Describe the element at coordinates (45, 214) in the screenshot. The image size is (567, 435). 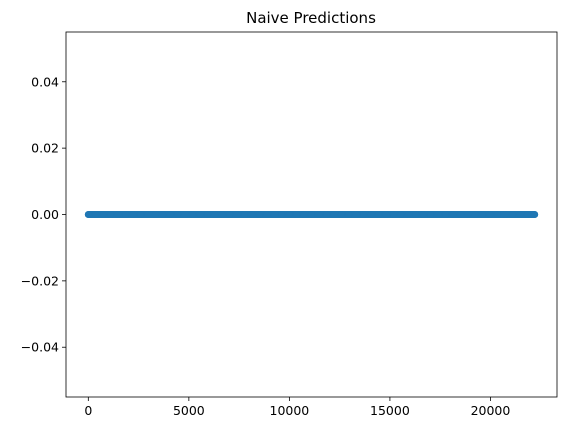
I see `y-tick-label: 0.00` at that location.